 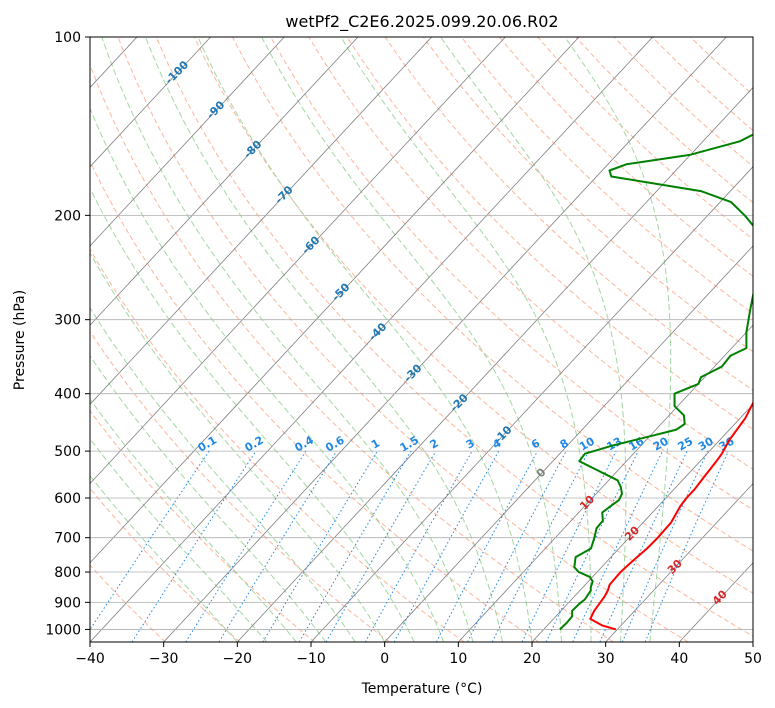 I want to click on y-tick-label: 200, so click(x=67, y=216).